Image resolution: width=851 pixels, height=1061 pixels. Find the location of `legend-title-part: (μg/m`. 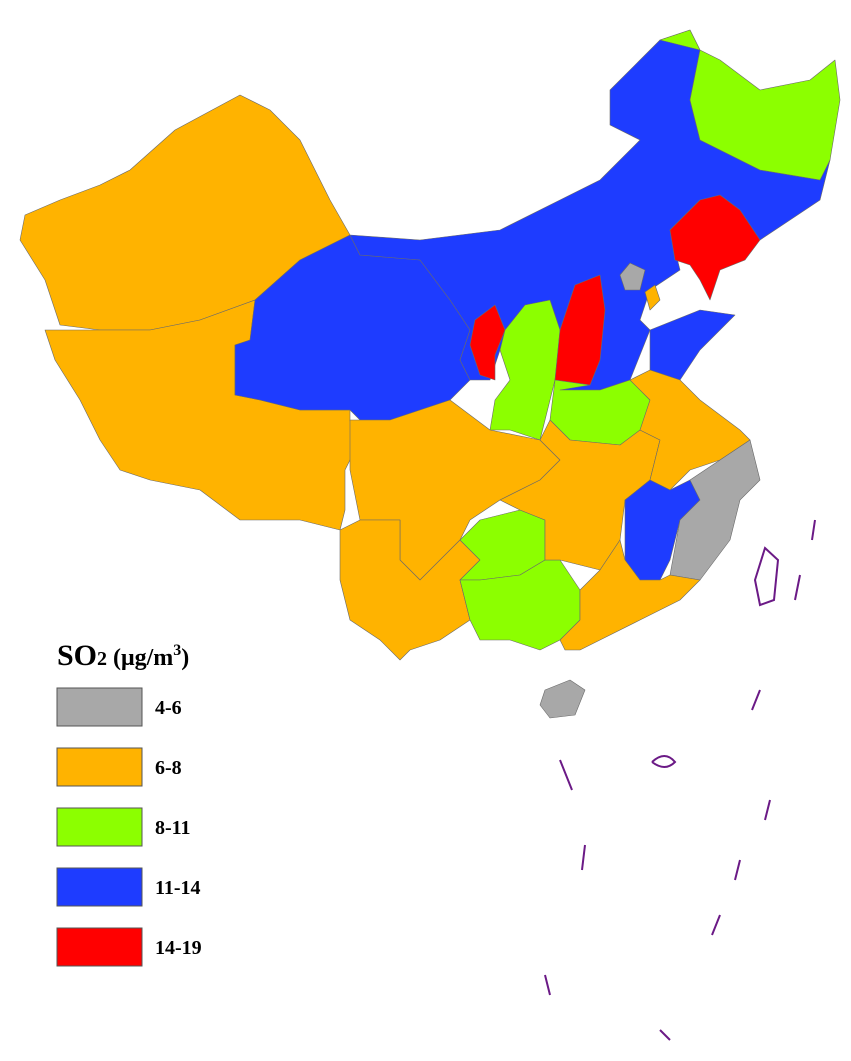

legend-title-part: (μg/m is located at coordinates (140, 658).